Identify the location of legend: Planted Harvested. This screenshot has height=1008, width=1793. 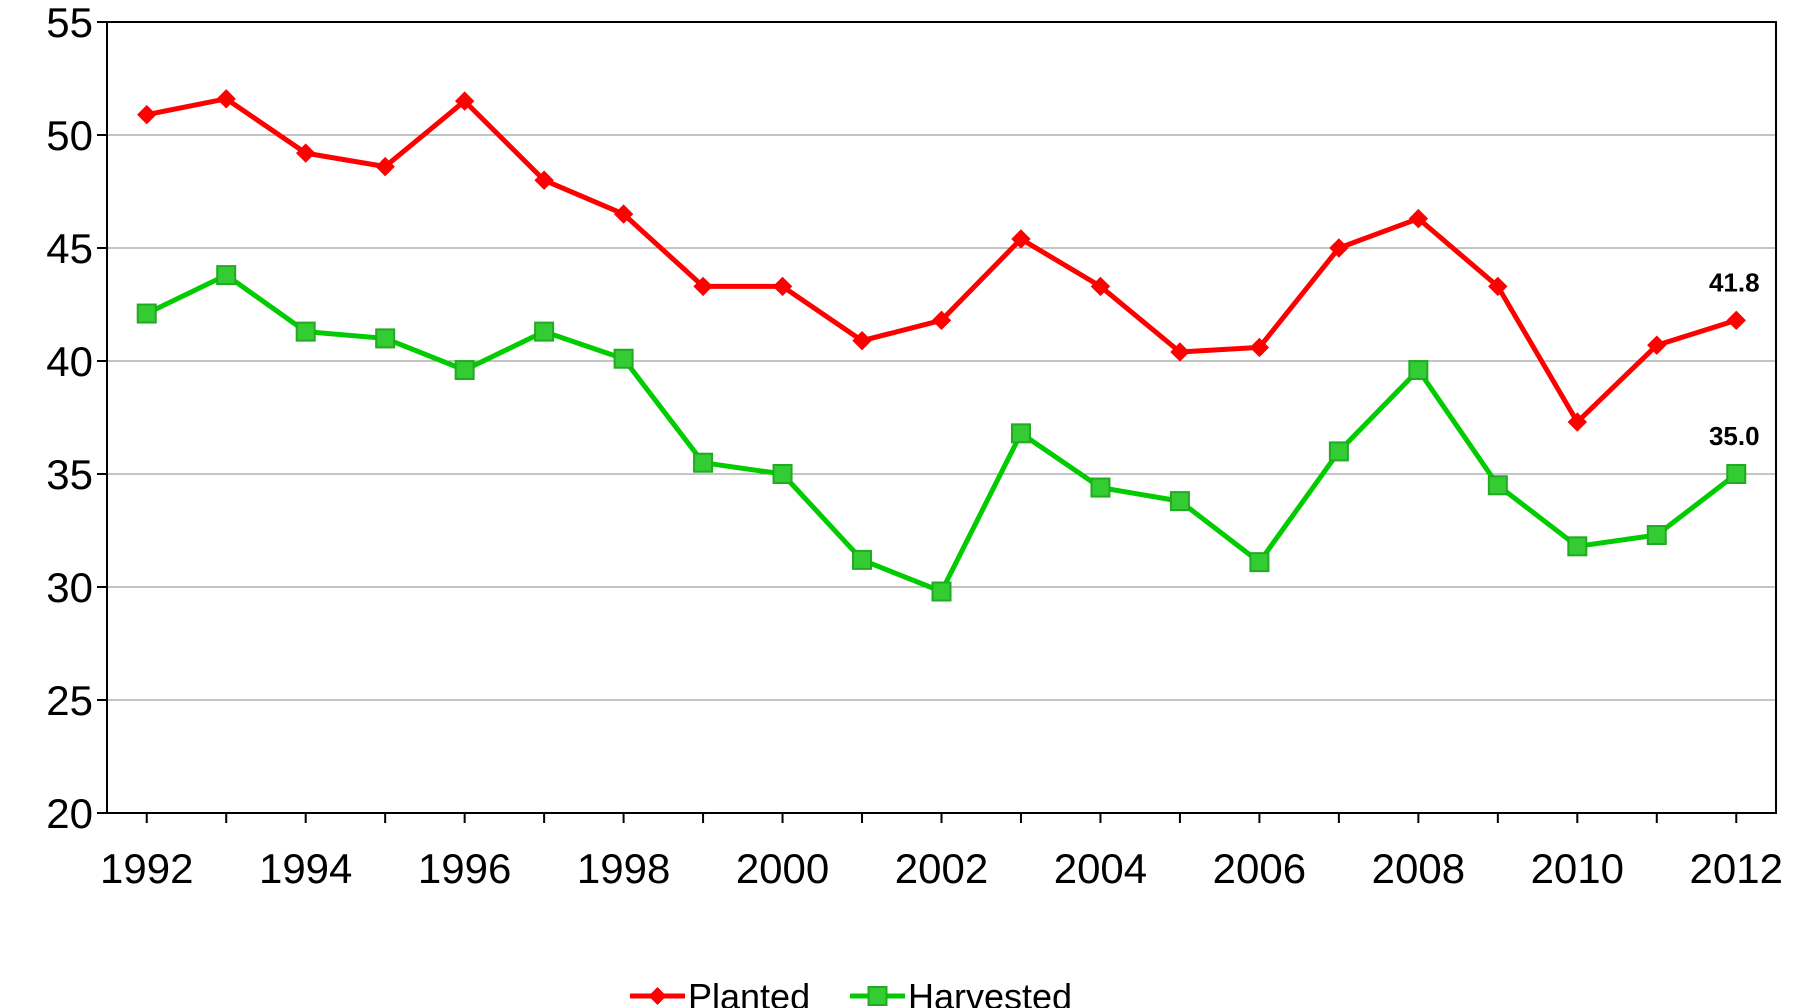
(851, 992).